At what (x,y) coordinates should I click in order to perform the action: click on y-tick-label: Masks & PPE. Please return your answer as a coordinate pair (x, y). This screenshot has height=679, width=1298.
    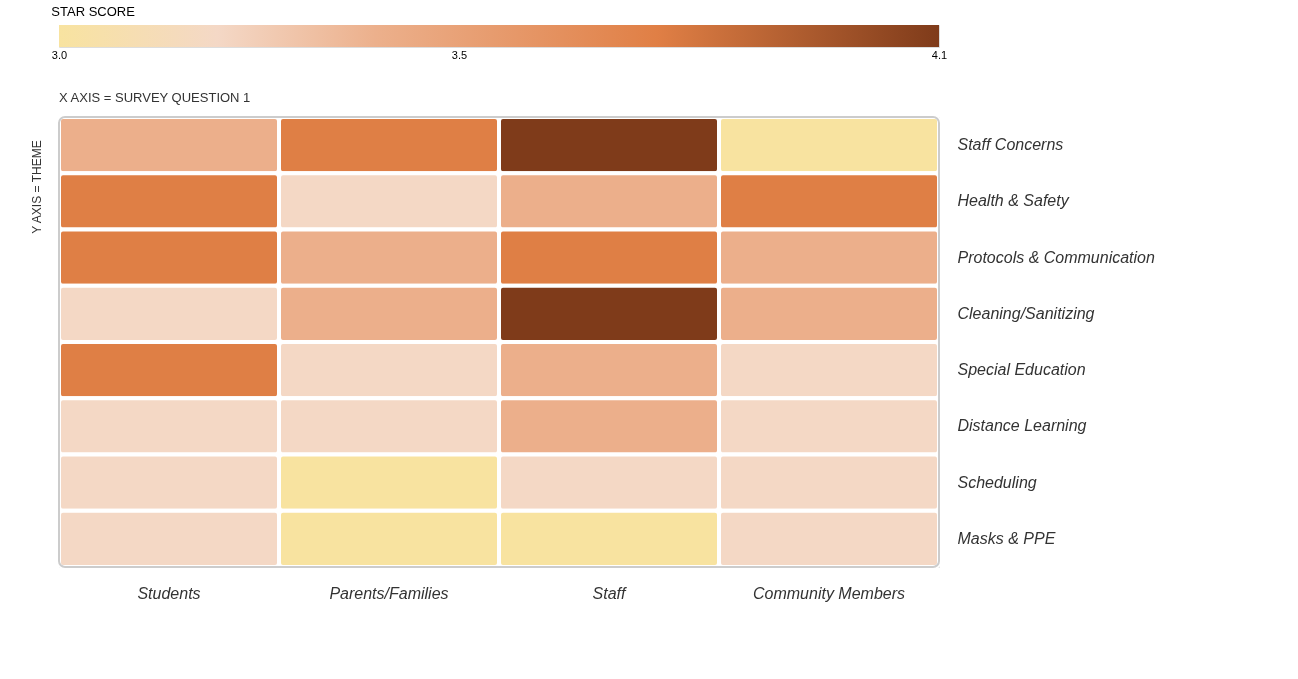
    Looking at the image, I should click on (1006, 538).